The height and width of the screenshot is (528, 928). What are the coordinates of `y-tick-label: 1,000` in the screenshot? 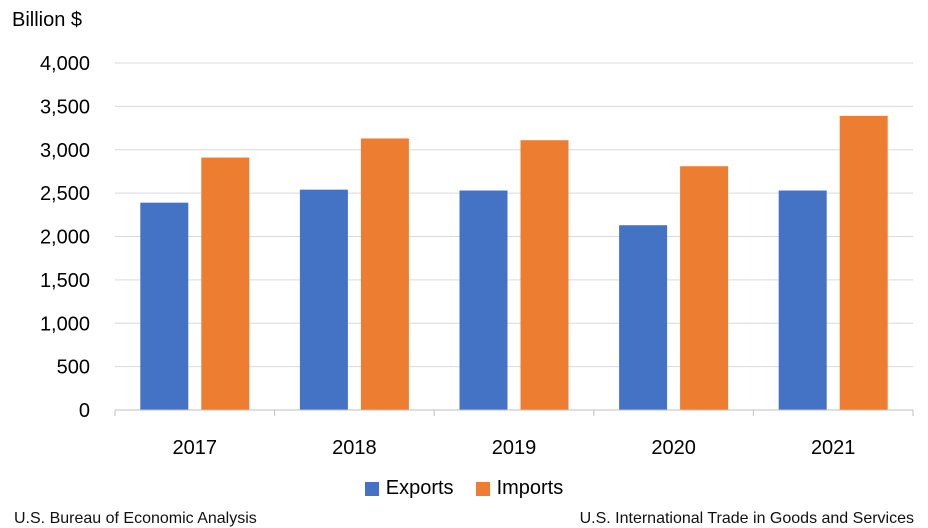 It's located at (65, 324).